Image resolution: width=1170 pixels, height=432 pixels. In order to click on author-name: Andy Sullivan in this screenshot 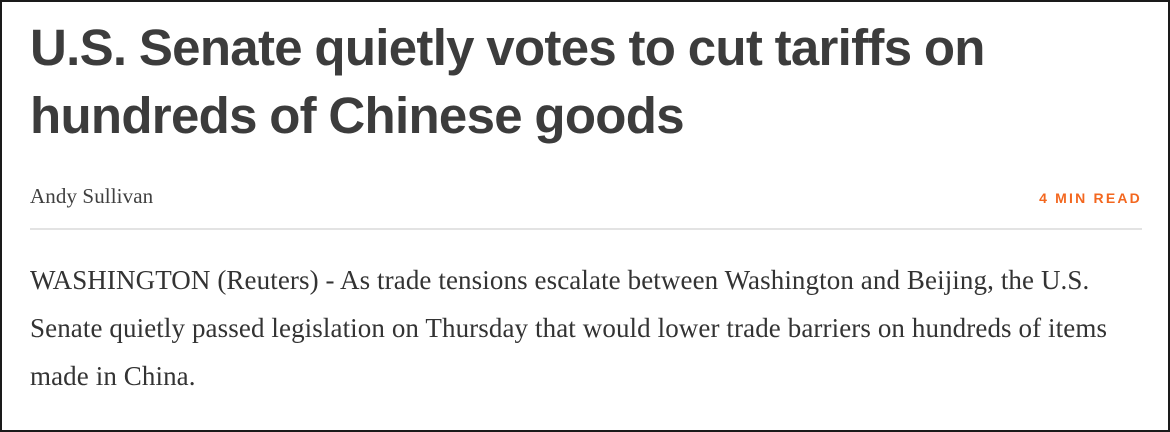, I will do `click(92, 196)`.